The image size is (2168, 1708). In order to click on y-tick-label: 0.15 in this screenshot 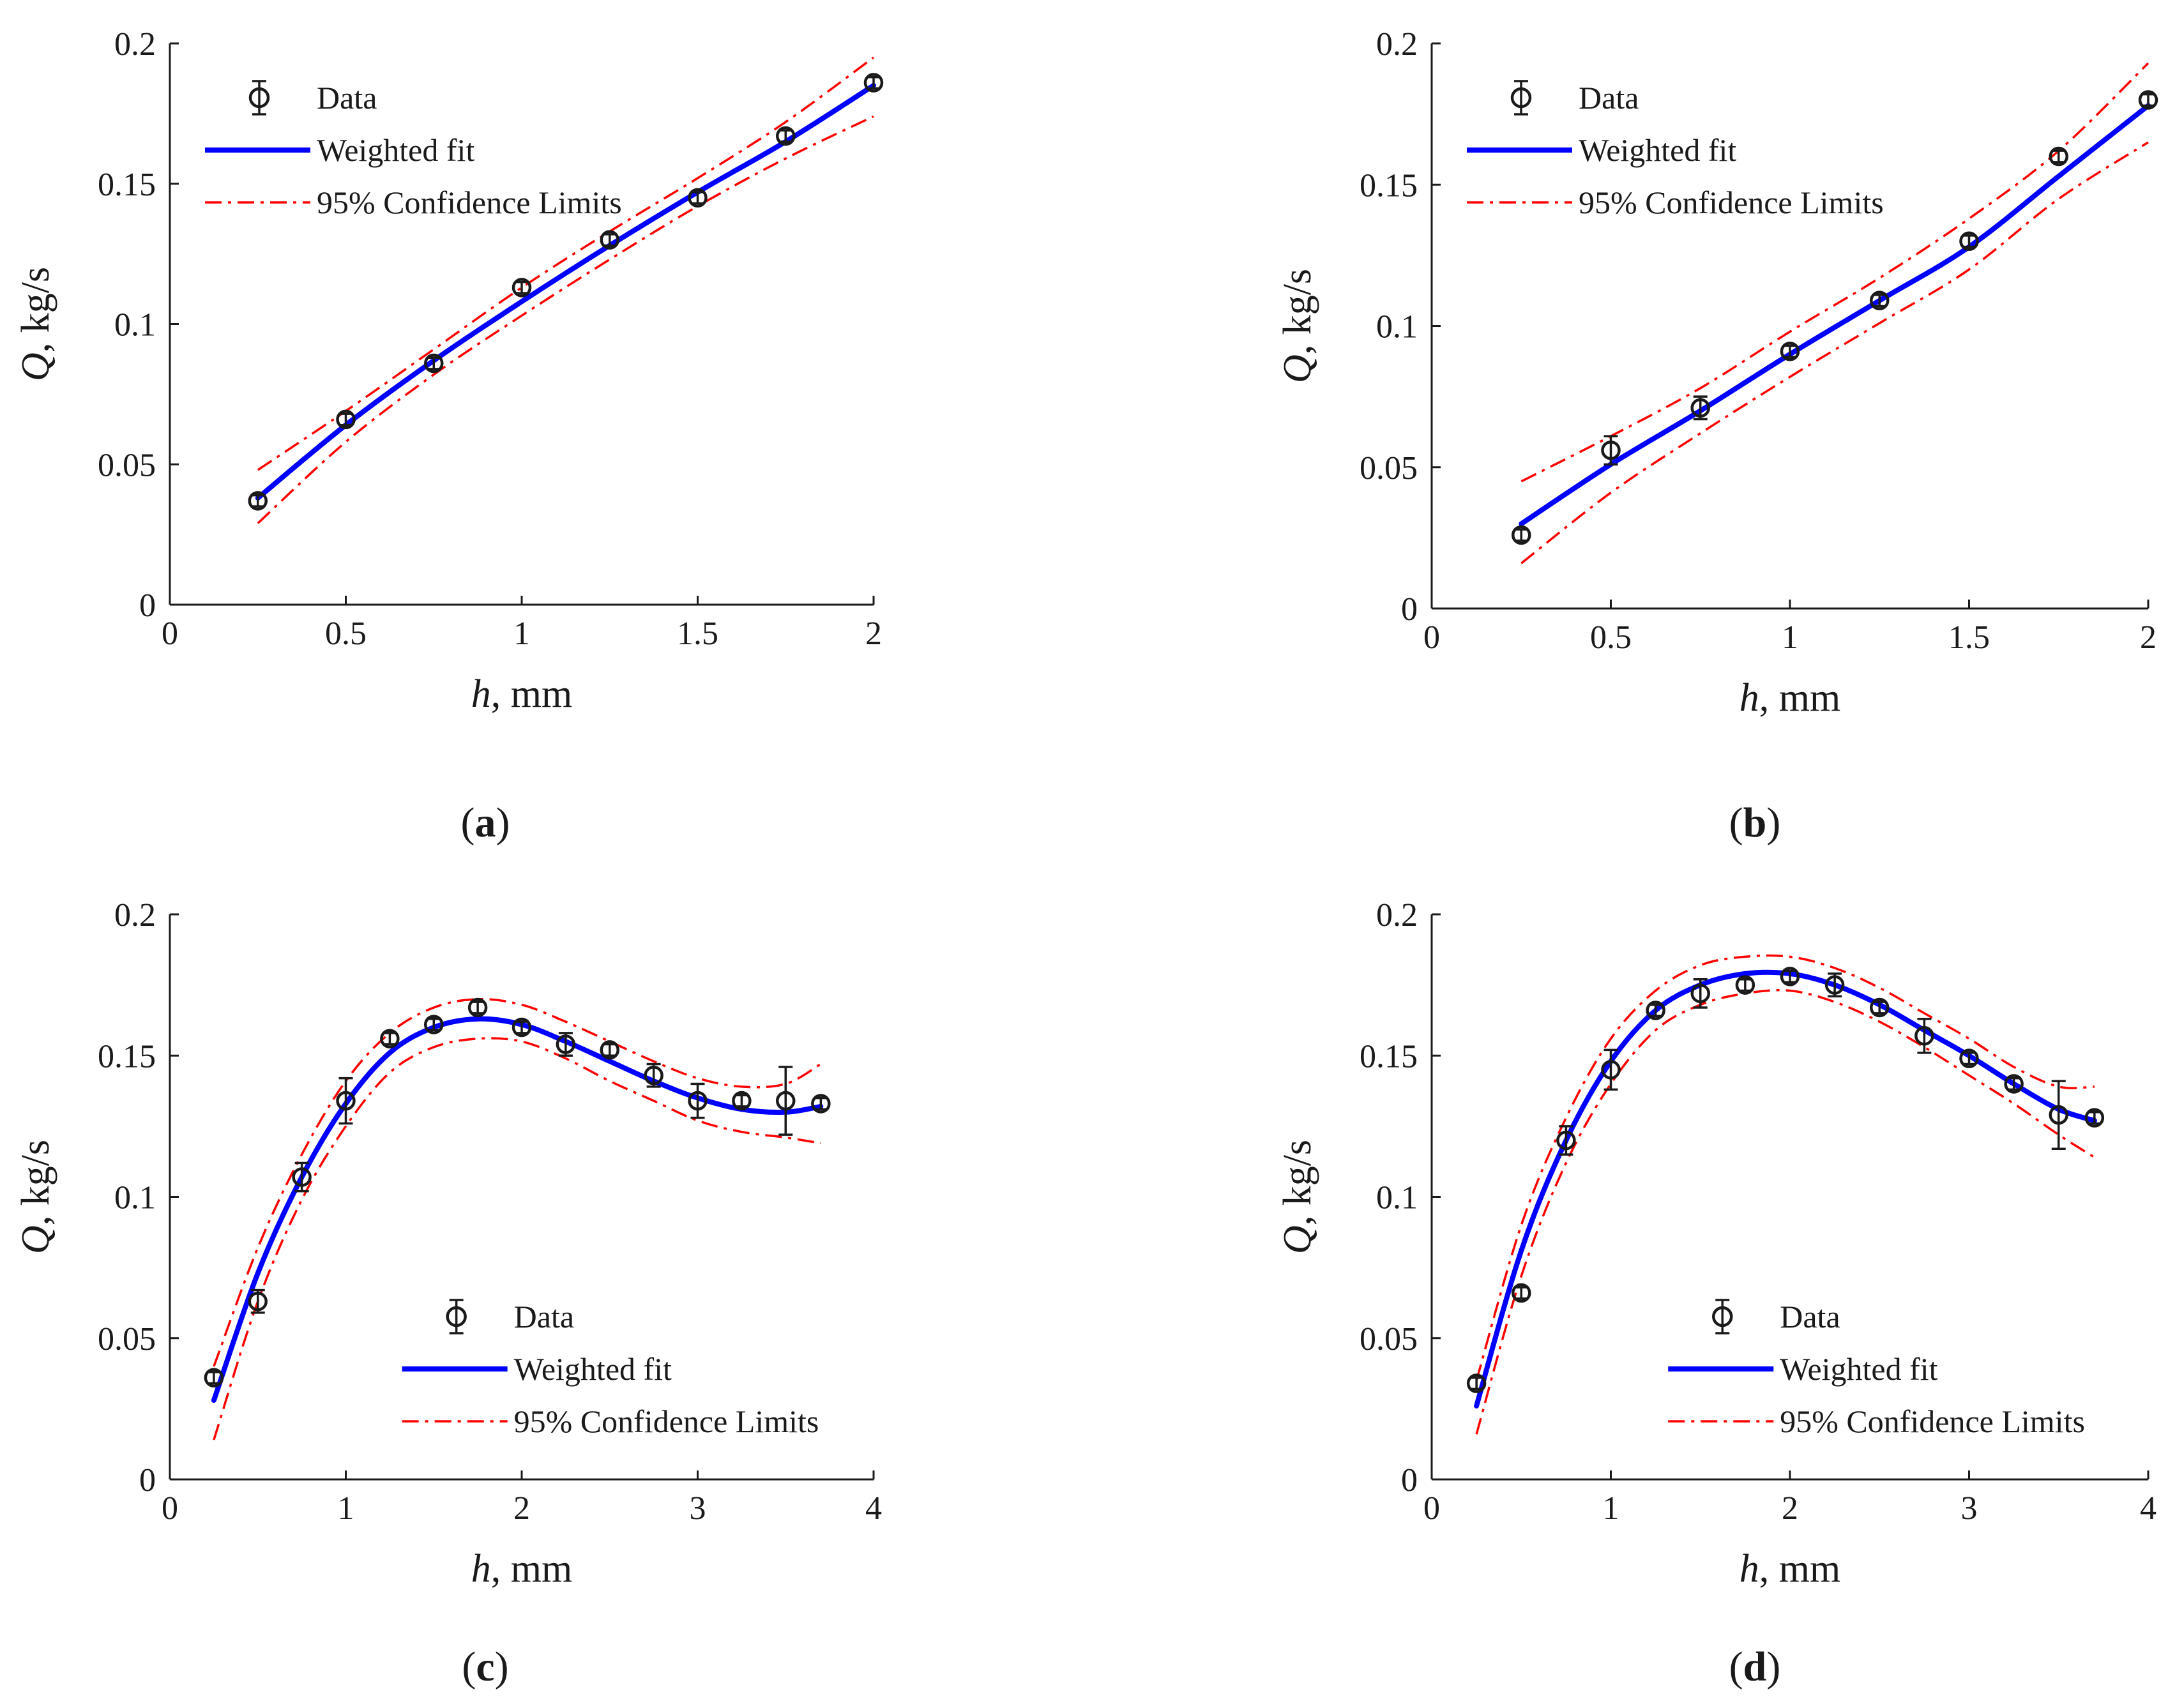, I will do `click(1389, 185)`.